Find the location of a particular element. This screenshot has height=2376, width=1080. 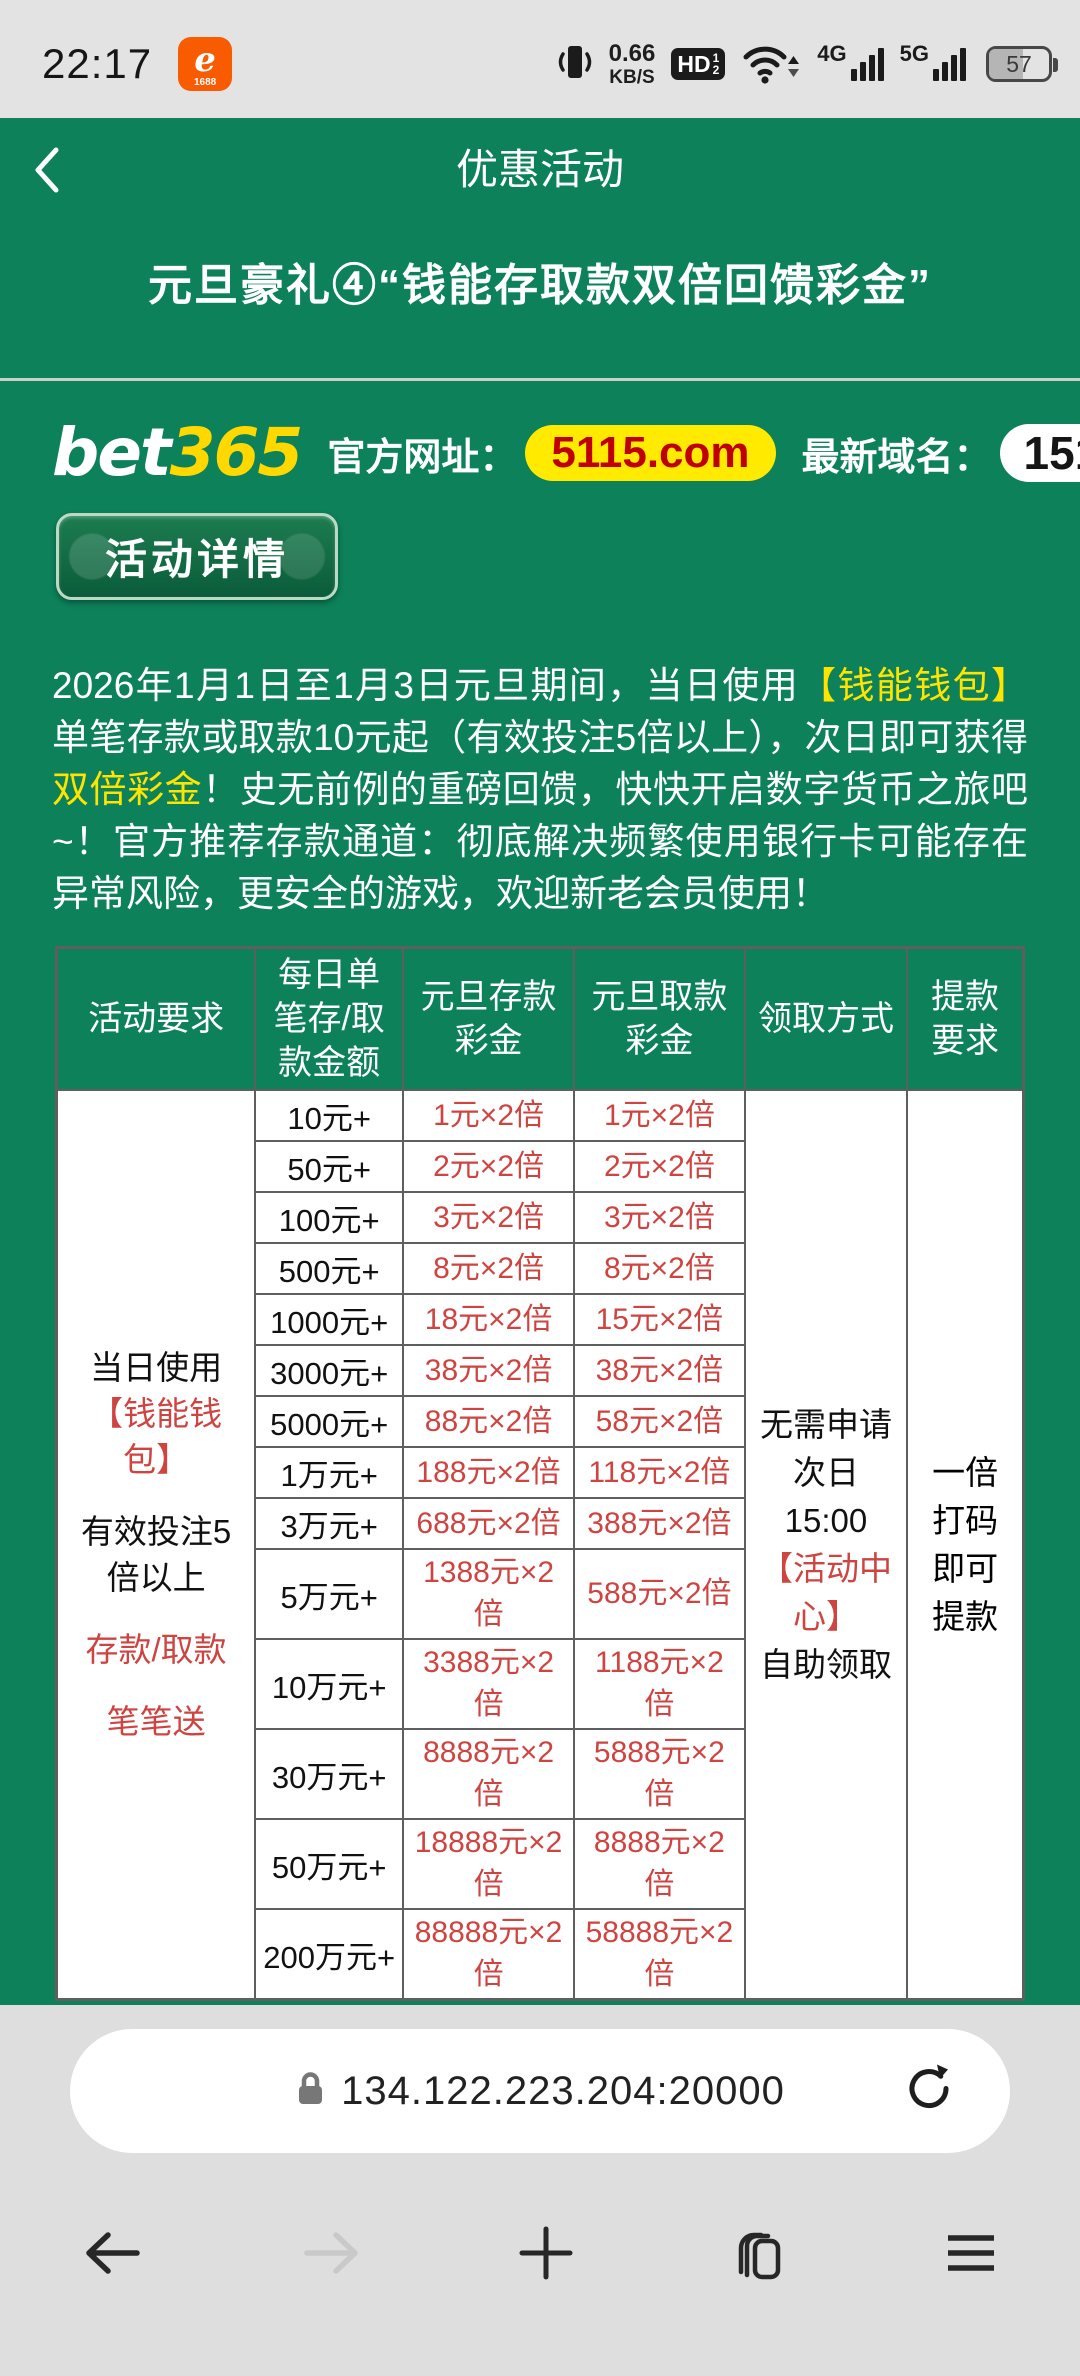

col-header-claim-method: 领取方式 is located at coordinates (826, 1018).